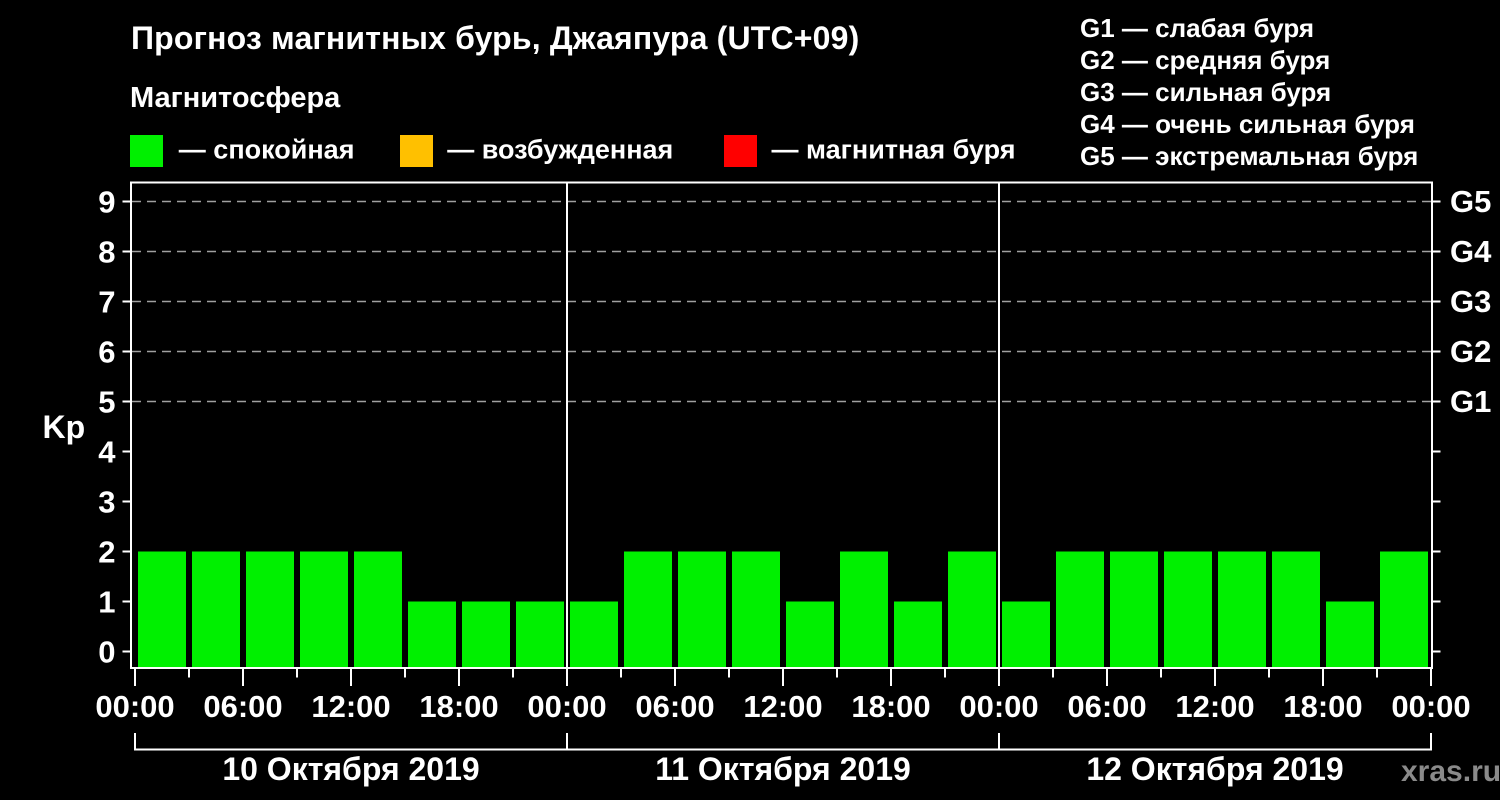  I want to click on svg-text: G3, so click(1470, 301).